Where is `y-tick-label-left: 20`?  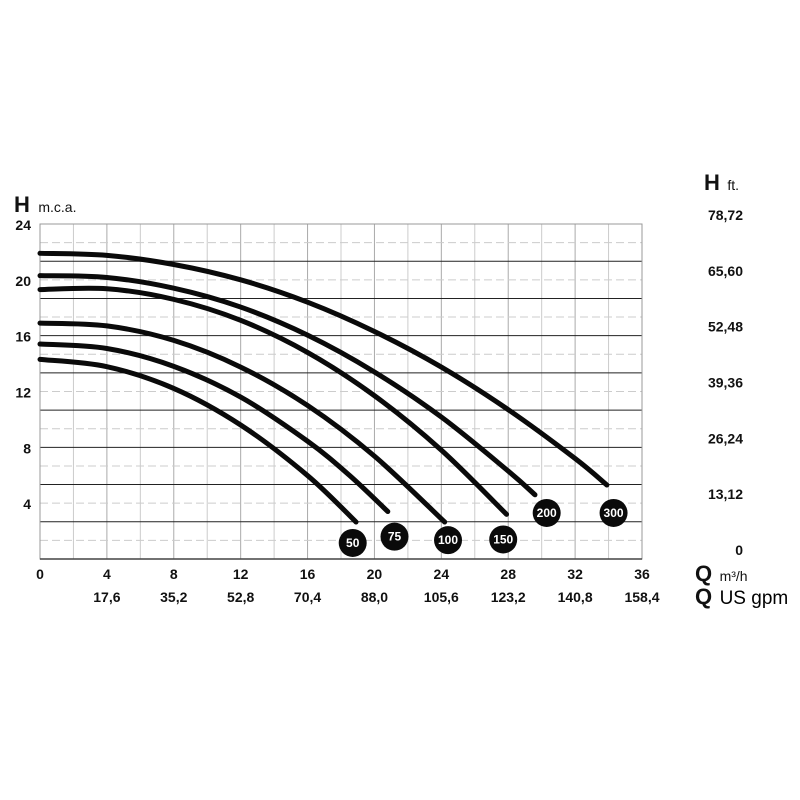 y-tick-label-left: 20 is located at coordinates (23, 281).